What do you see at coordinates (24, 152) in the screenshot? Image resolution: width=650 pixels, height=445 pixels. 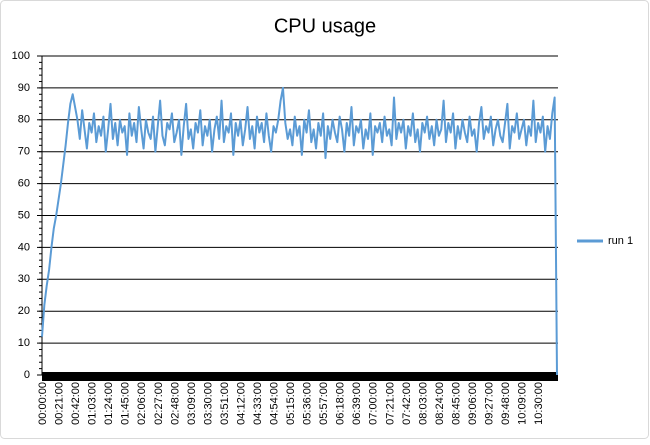 I see `y-tick-label: 70` at bounding box center [24, 152].